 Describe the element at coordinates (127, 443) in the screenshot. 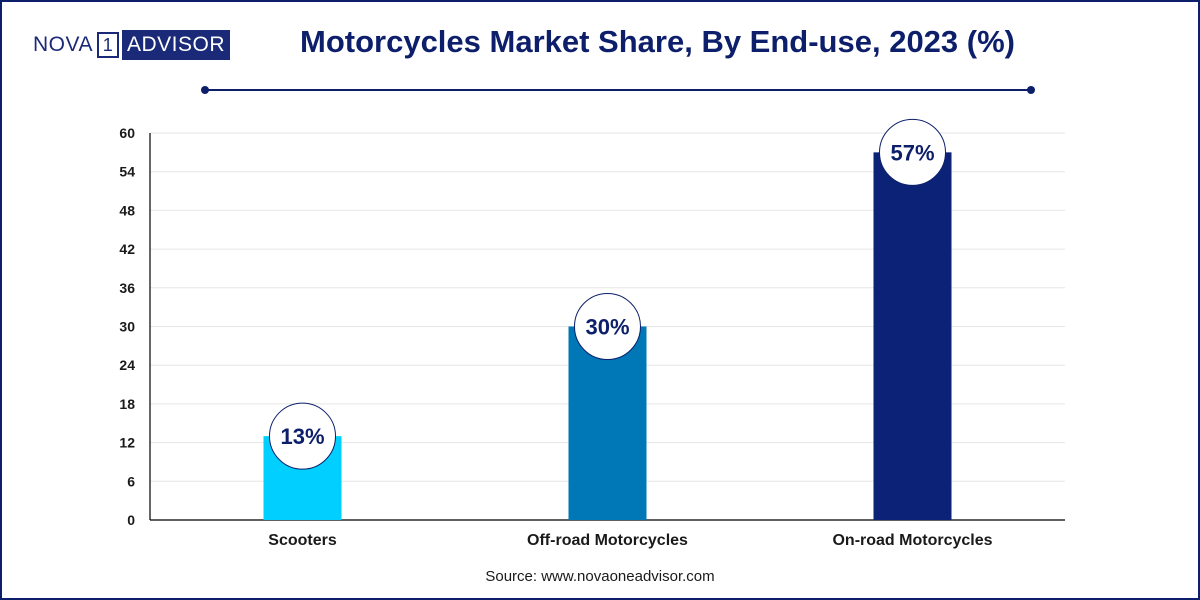

I see `y-tick-label: 12` at that location.